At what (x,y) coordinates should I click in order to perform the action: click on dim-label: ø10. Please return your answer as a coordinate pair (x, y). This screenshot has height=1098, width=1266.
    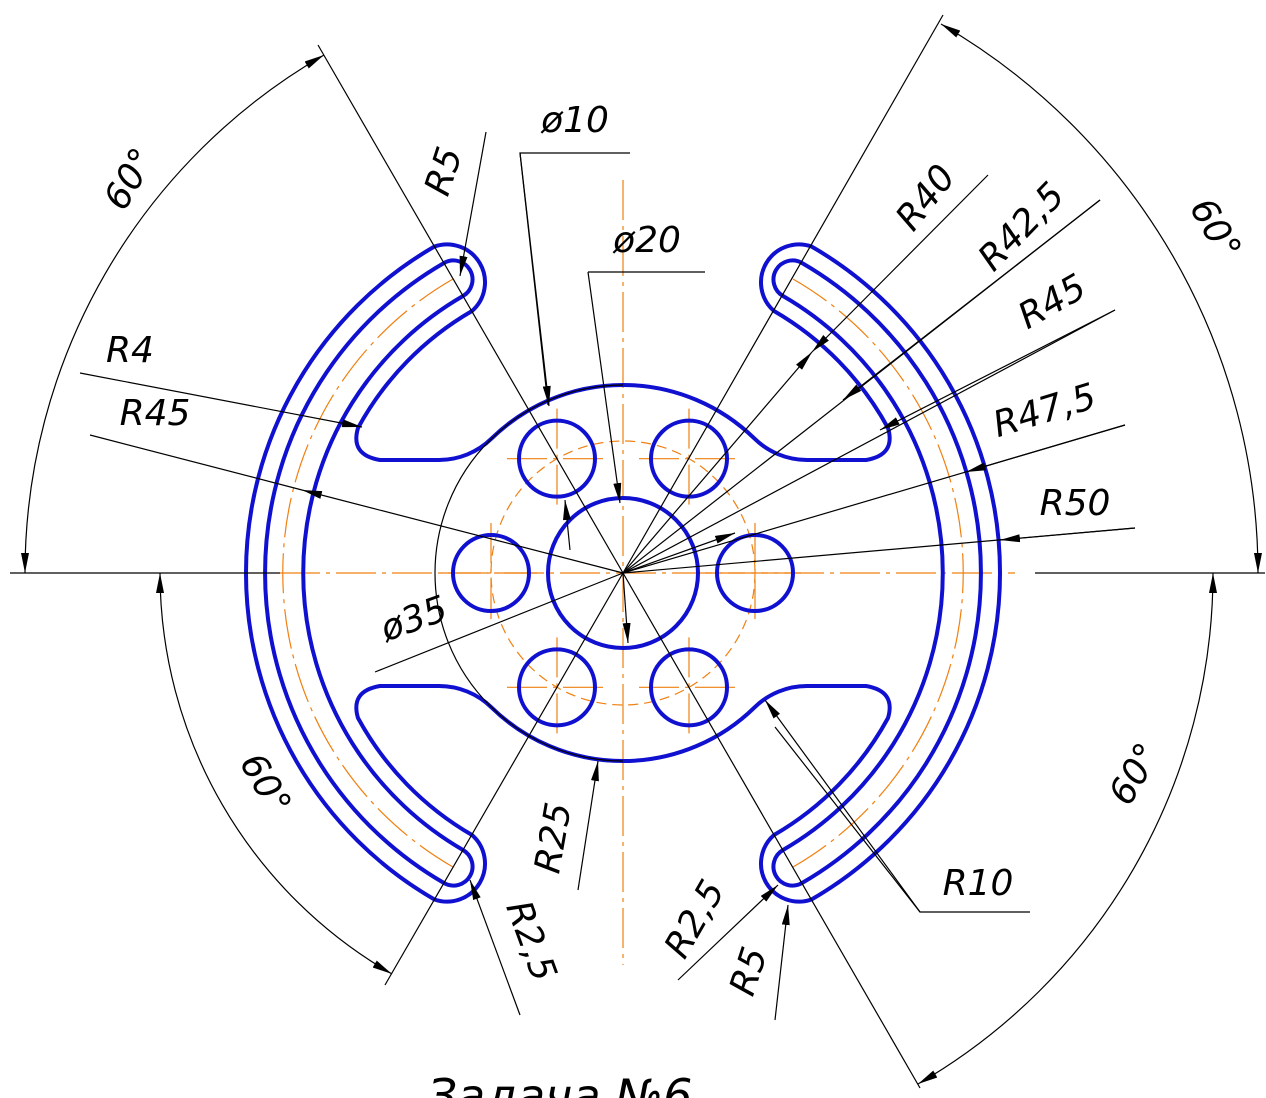
    Looking at the image, I should click on (574, 120).